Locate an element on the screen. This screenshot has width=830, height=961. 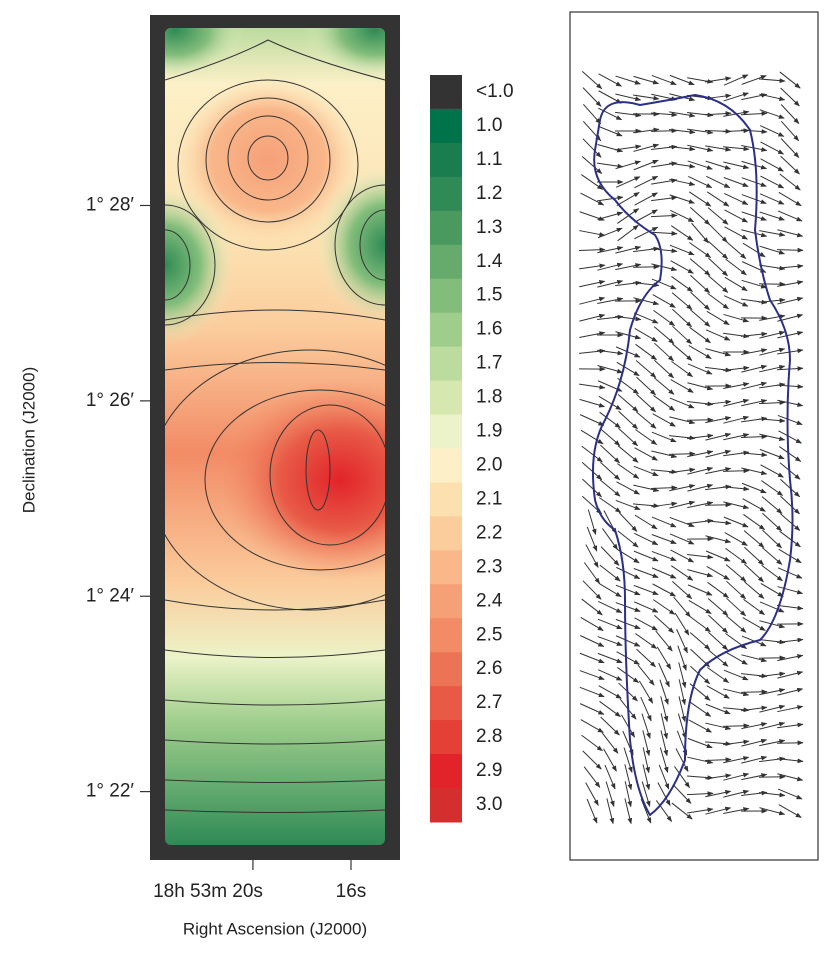
y-axis-label: Declination (J2000) is located at coordinates (28, 440).